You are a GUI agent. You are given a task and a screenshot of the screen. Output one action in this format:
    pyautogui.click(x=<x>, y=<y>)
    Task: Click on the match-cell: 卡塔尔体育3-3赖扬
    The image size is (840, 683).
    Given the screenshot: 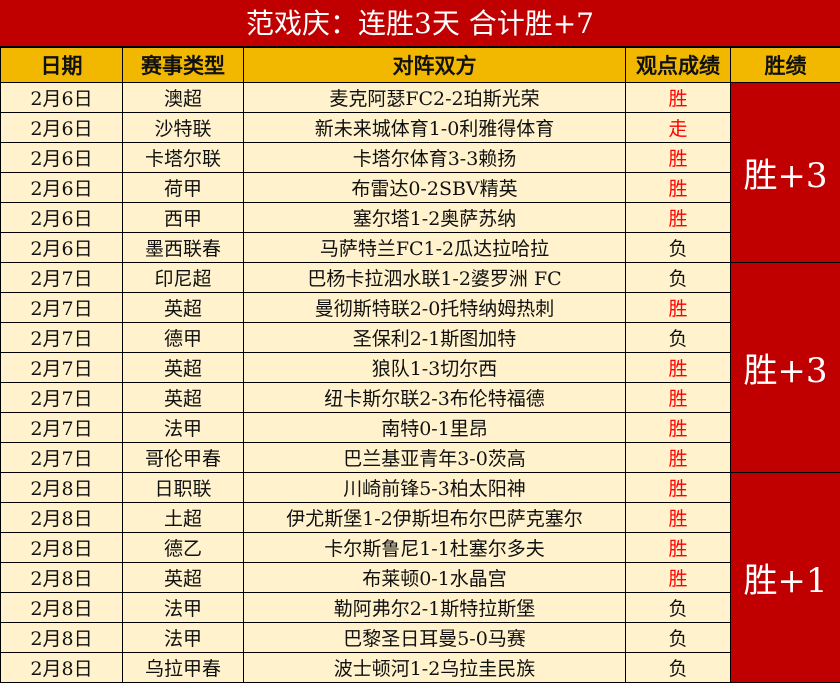 What is the action you would take?
    pyautogui.click(x=435, y=158)
    